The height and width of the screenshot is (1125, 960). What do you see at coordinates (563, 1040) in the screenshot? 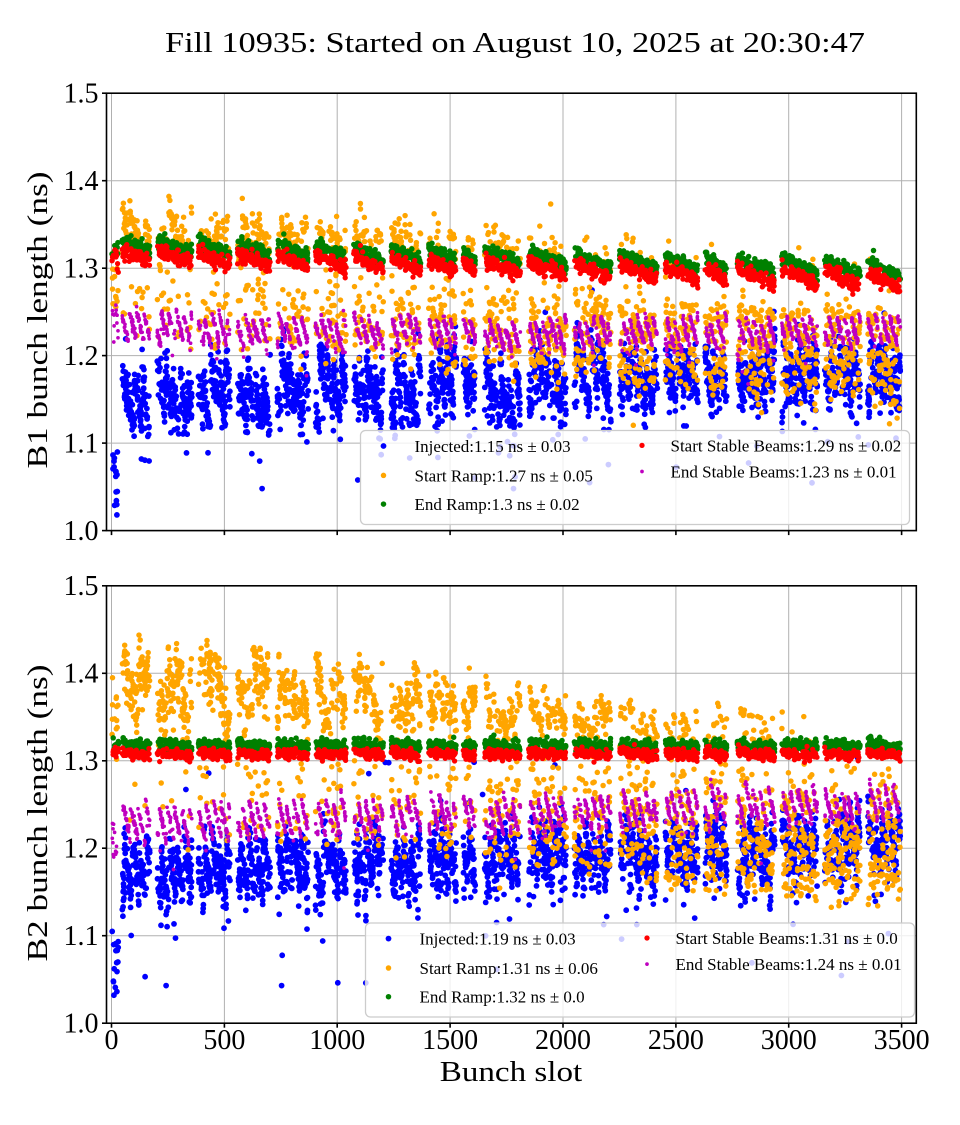
I see `svg-text: 2000` at bounding box center [563, 1040].